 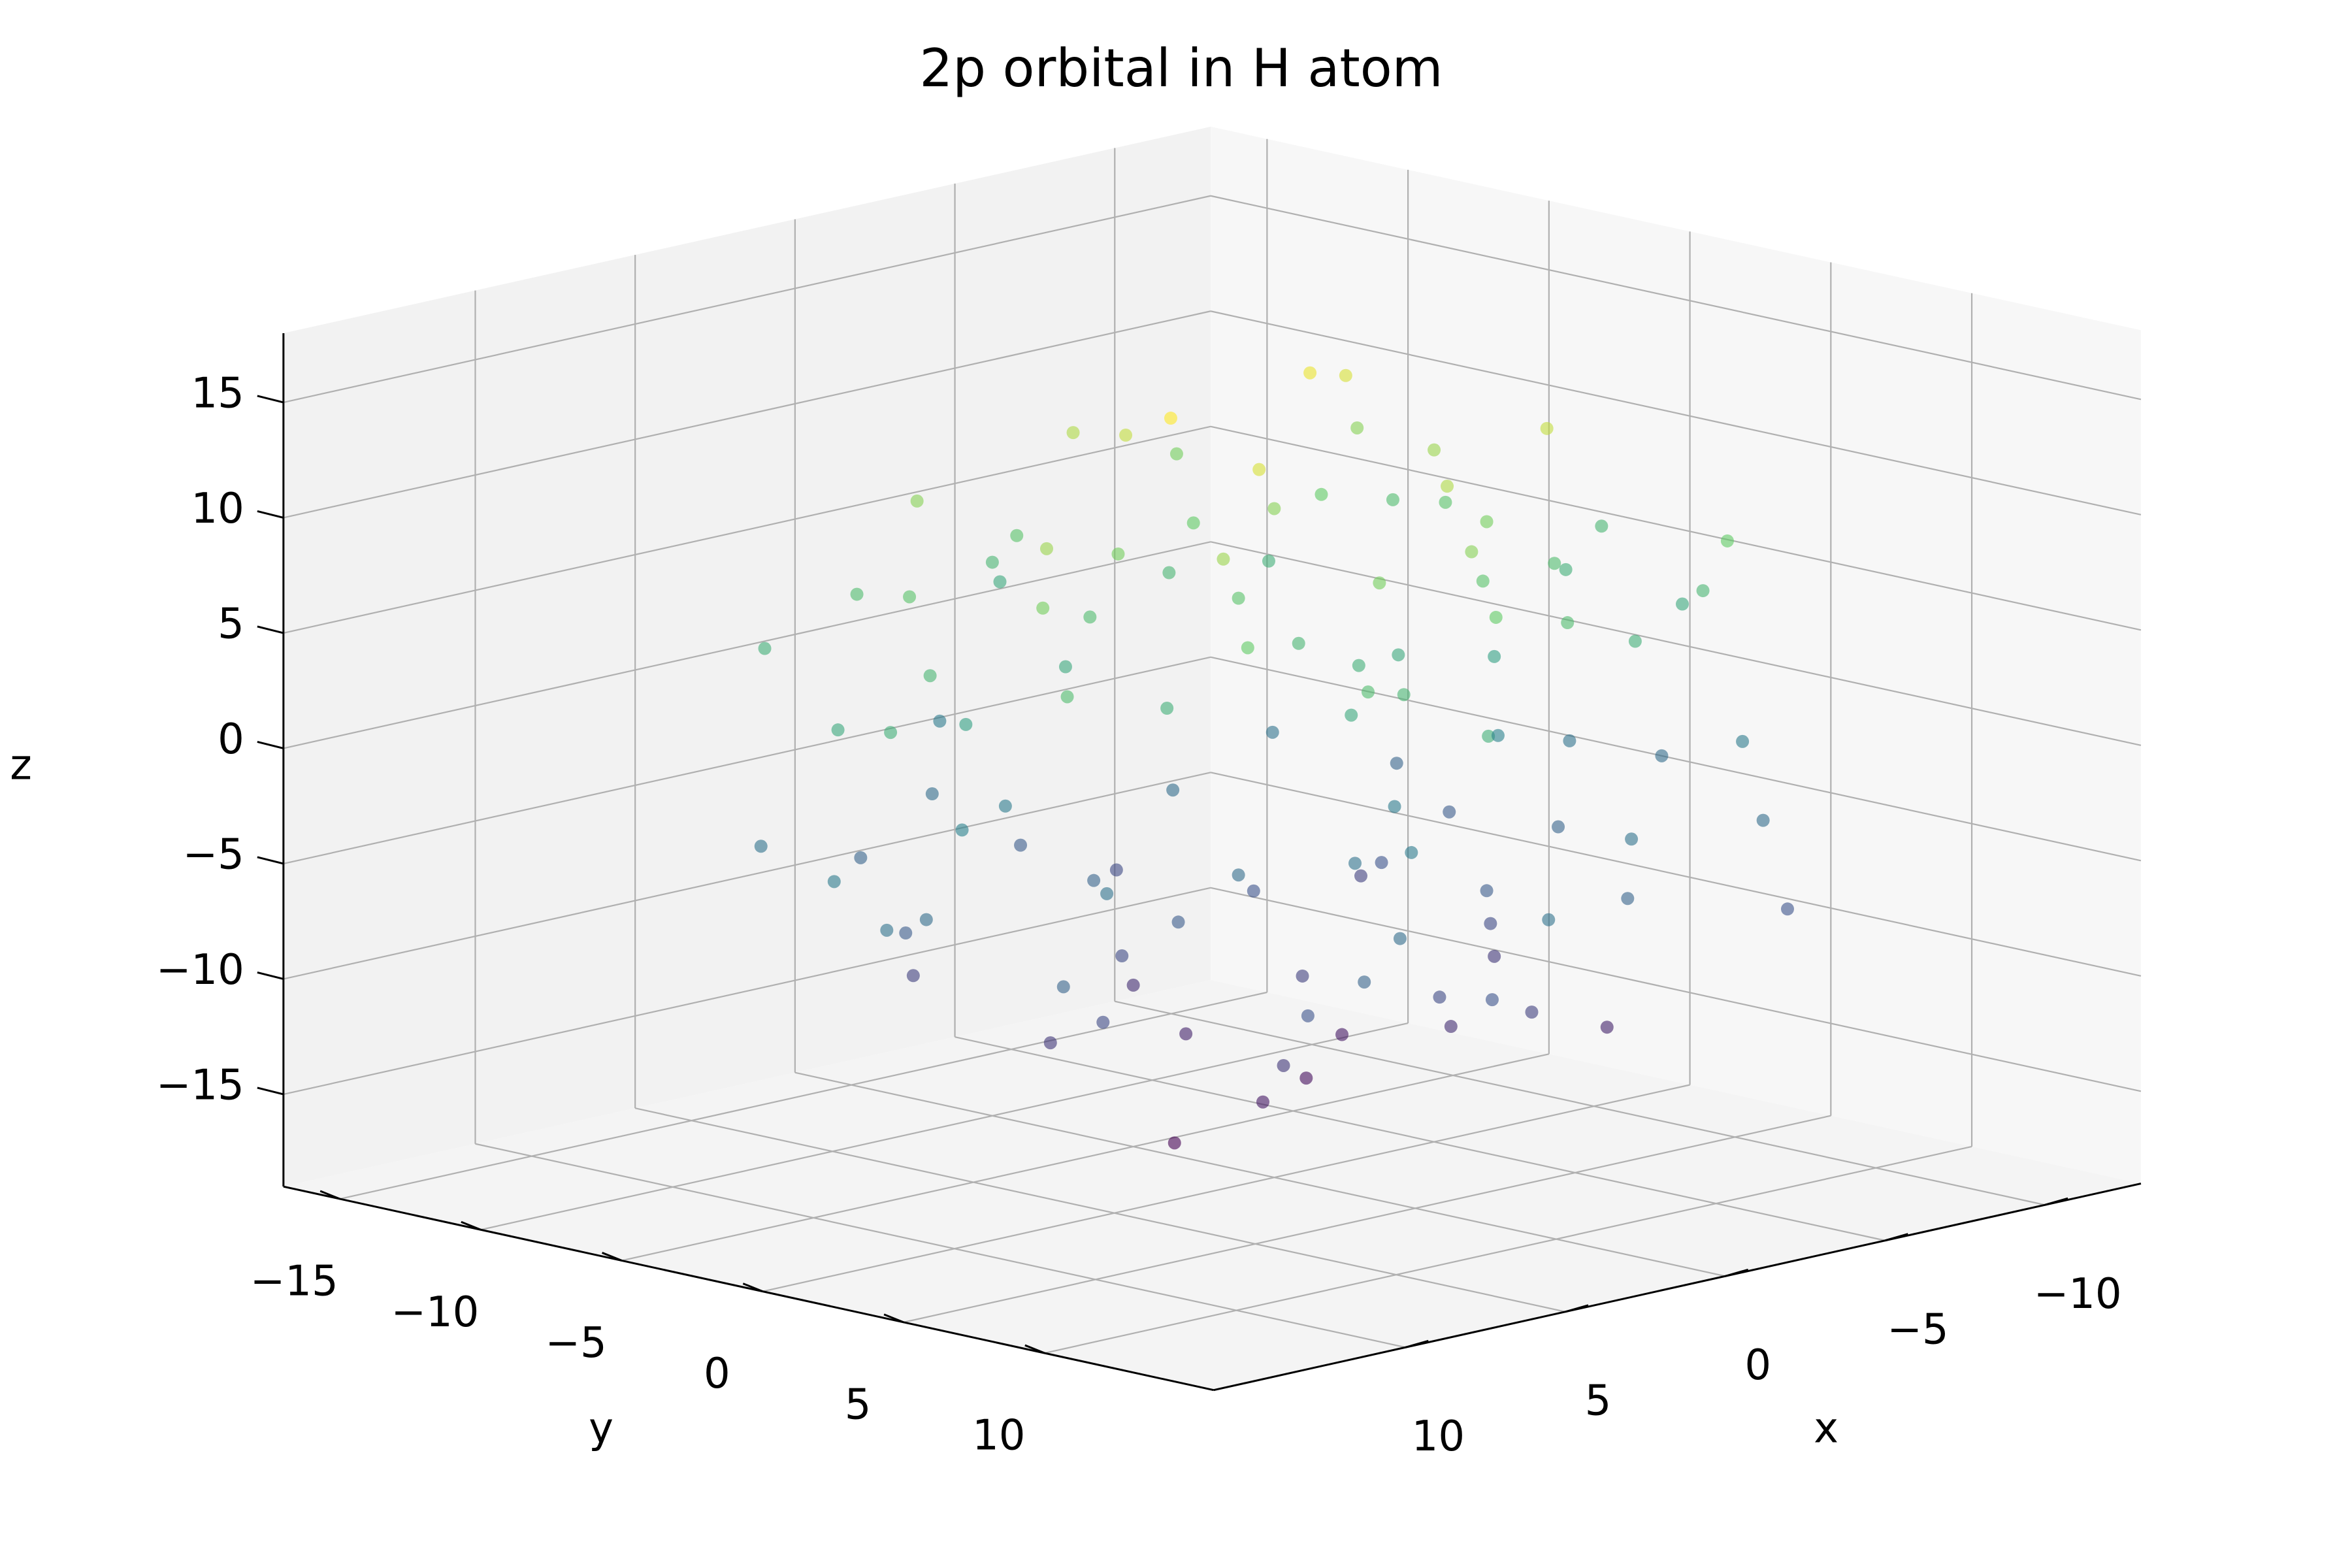 What do you see at coordinates (2078, 1294) in the screenshot?
I see `x-tick-label: −10` at bounding box center [2078, 1294].